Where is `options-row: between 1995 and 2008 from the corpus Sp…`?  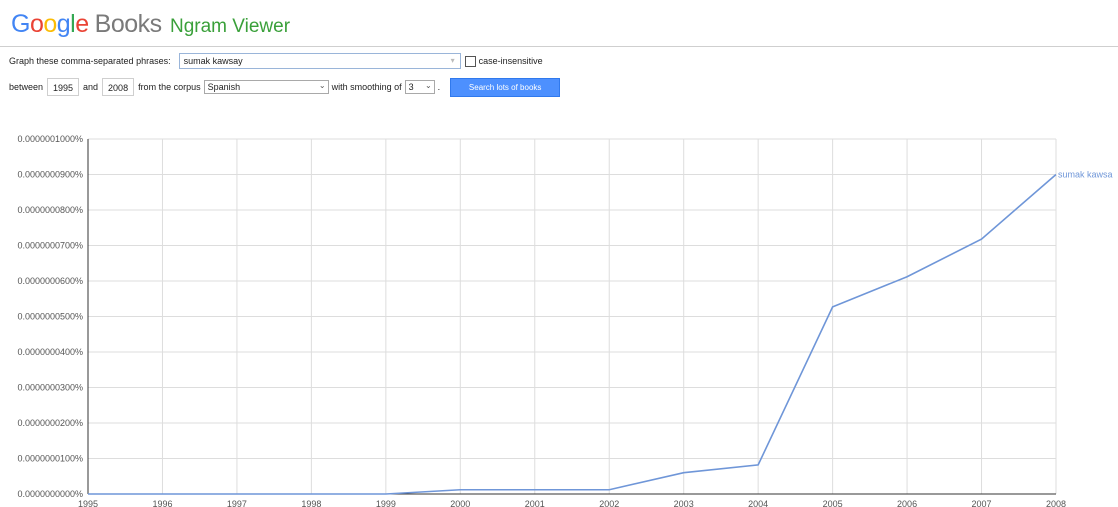 options-row: between 1995 and 2008 from the corpus Sp… is located at coordinates (285, 87).